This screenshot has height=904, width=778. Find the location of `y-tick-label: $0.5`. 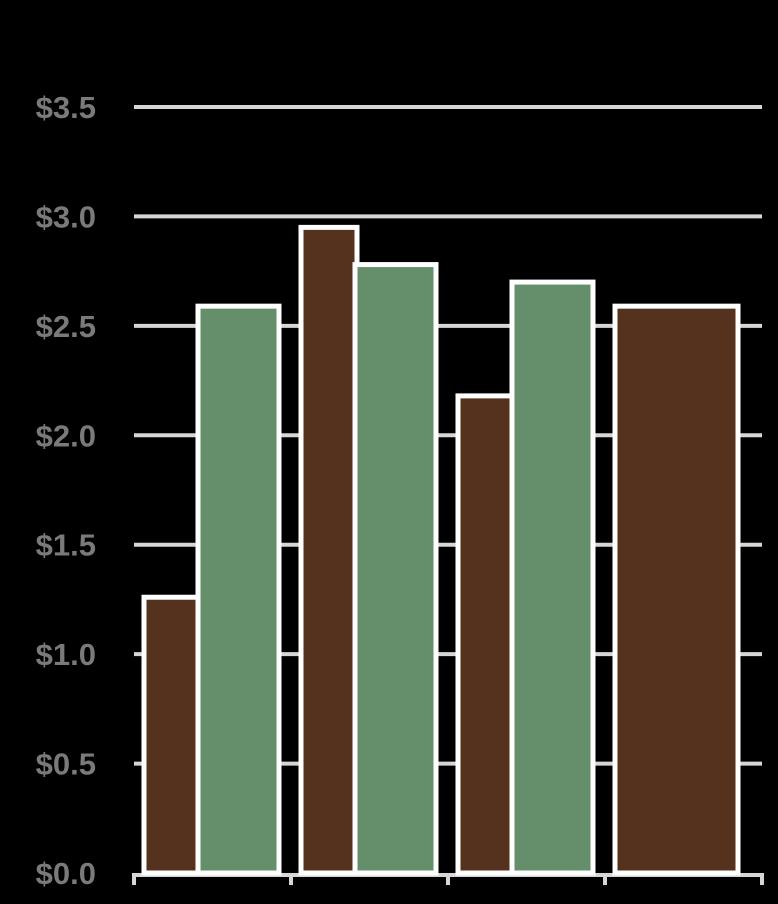

y-tick-label: $0.5 is located at coordinates (66, 764).